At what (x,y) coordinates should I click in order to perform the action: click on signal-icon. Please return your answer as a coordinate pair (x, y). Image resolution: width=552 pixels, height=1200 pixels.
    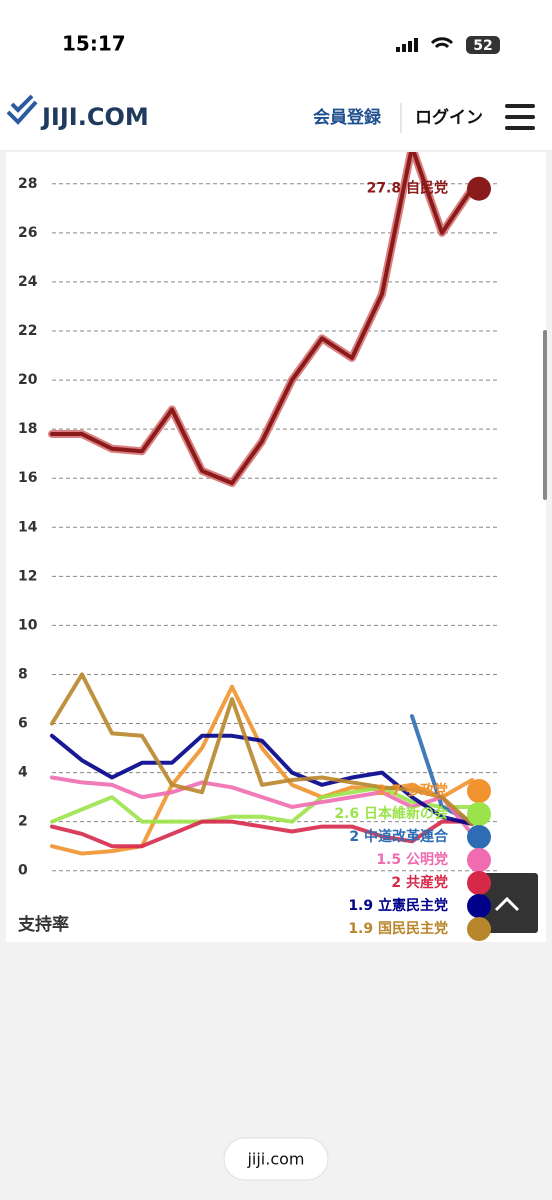
    Looking at the image, I should click on (407, 45).